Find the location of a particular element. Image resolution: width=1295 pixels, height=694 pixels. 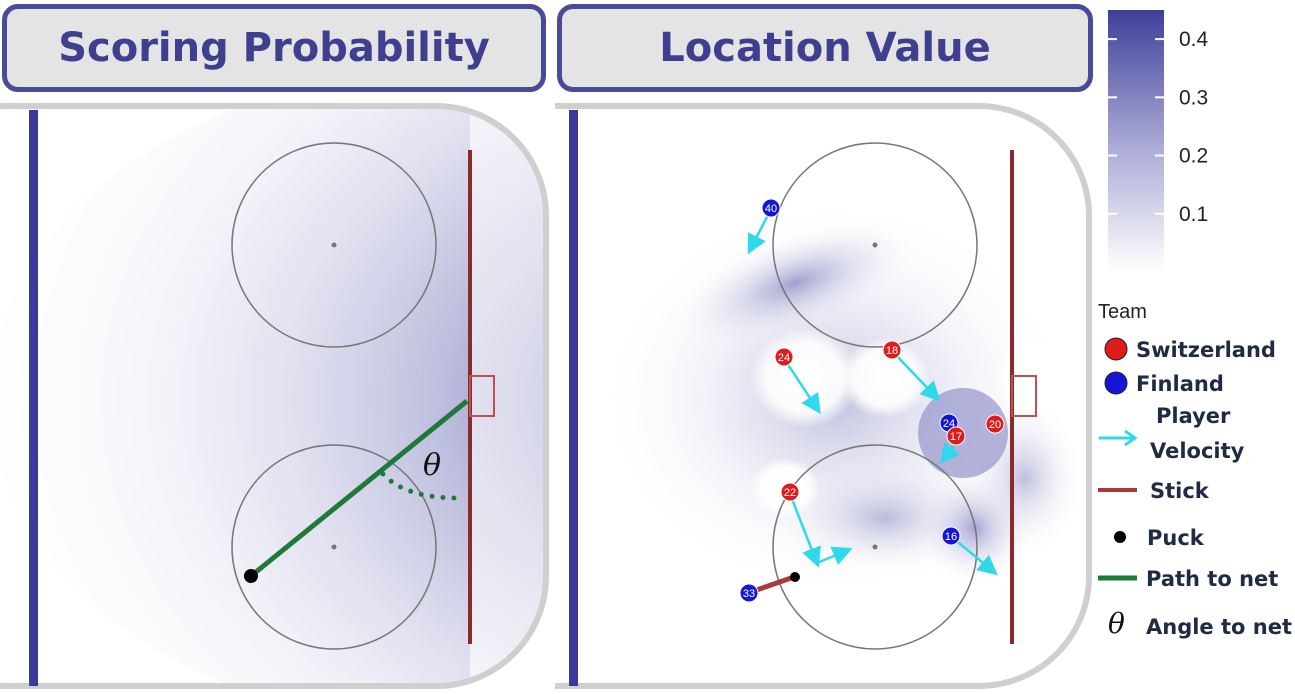

stick is located at coordinates (772, 584).